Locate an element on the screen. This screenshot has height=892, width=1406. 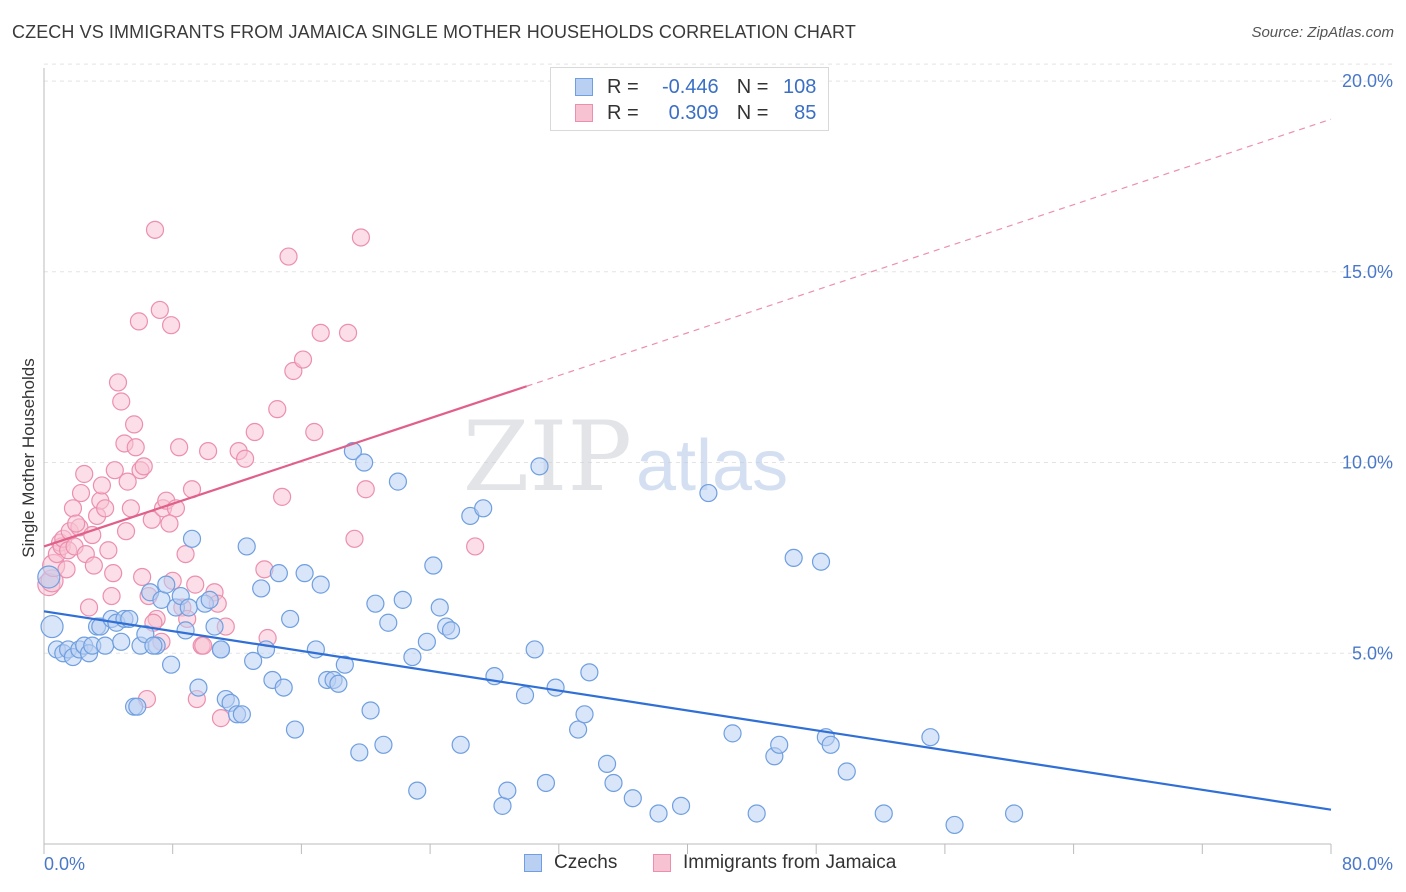
jamaica-trend-line is located at coordinates (285, 466).